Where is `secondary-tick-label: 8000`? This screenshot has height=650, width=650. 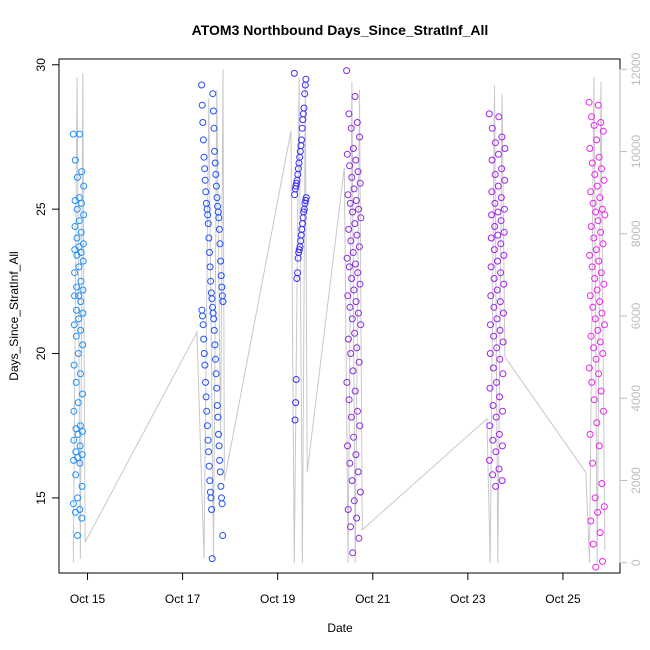
secondary-tick-label: 8000 is located at coordinates (636, 233).